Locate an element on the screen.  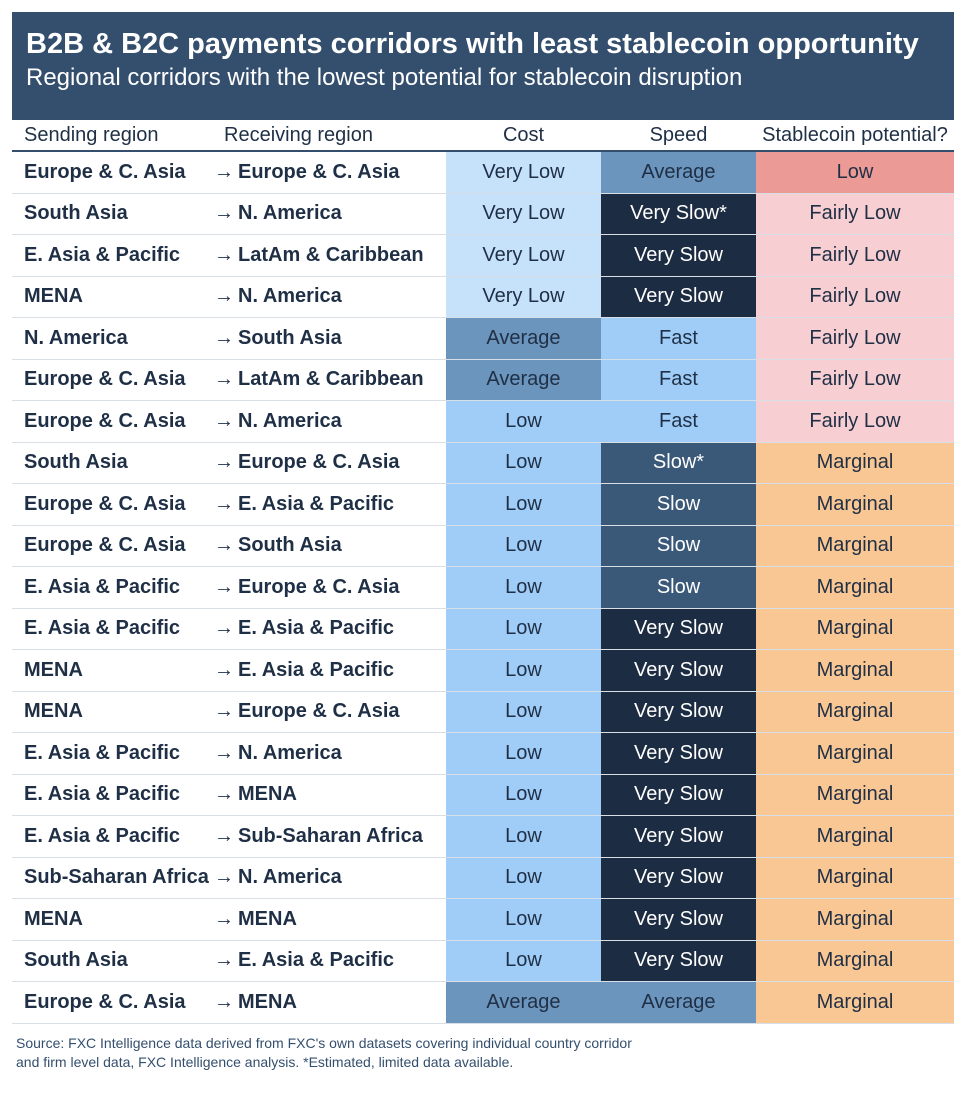
speed-cell: Slow* is located at coordinates (678, 462).